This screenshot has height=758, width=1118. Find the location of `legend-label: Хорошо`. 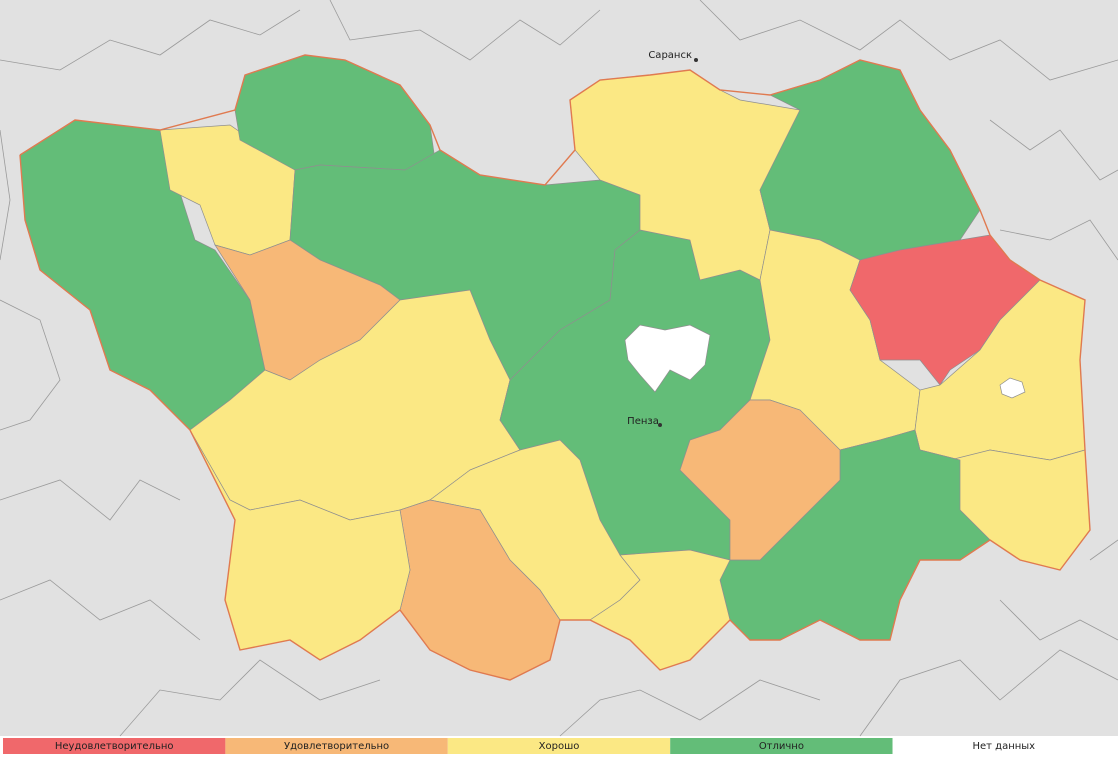

legend-label: Хорошо is located at coordinates (559, 746).